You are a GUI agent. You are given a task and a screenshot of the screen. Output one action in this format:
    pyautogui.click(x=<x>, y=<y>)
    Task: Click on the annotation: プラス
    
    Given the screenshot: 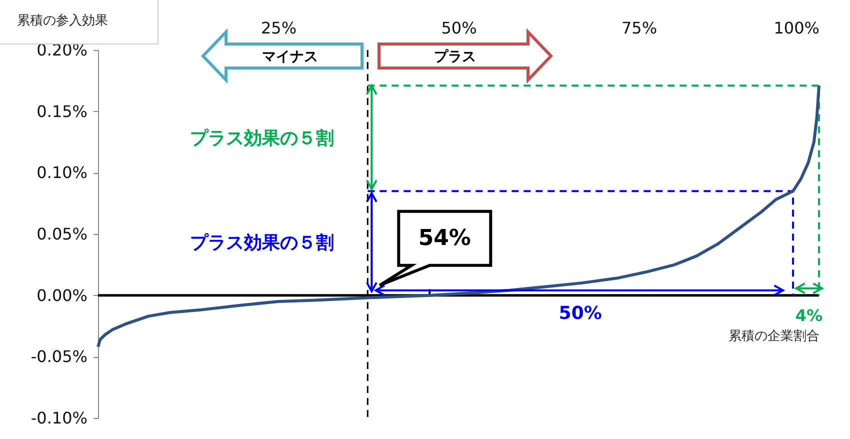 What is the action you would take?
    pyautogui.click(x=455, y=56)
    